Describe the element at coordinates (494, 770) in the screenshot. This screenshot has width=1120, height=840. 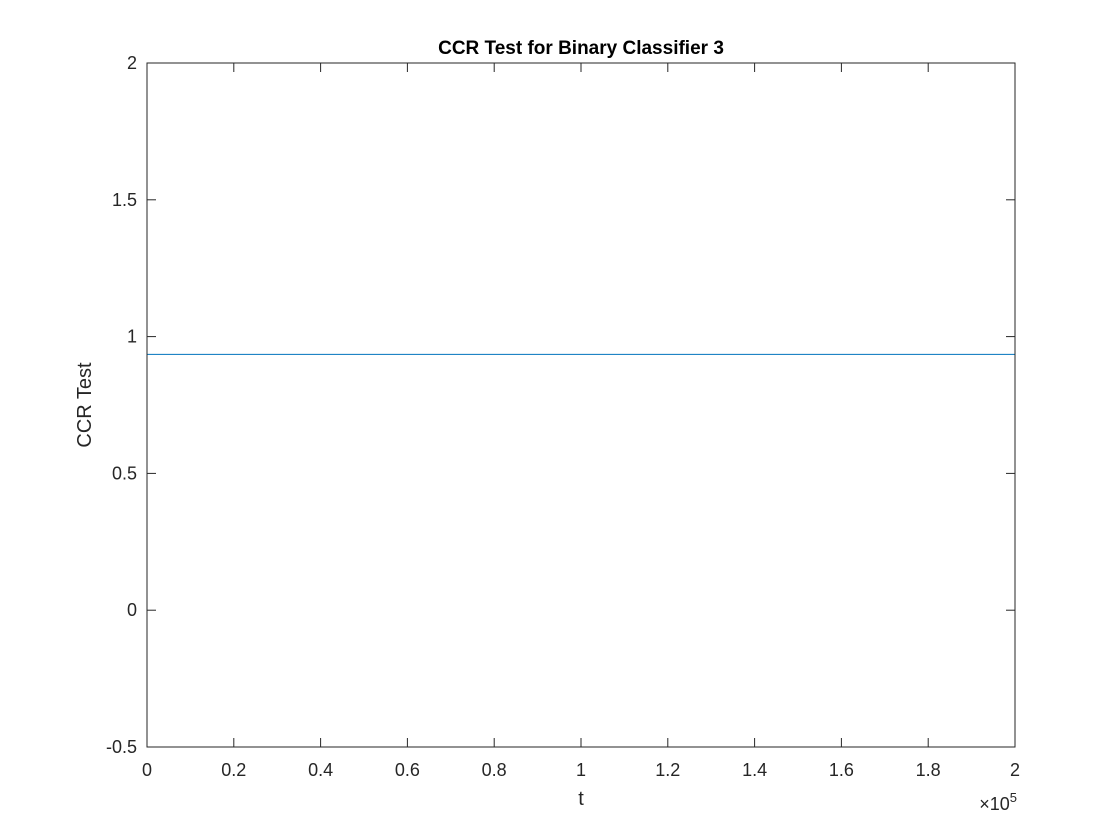
I see `x-tick-label: 0.8` at that location.